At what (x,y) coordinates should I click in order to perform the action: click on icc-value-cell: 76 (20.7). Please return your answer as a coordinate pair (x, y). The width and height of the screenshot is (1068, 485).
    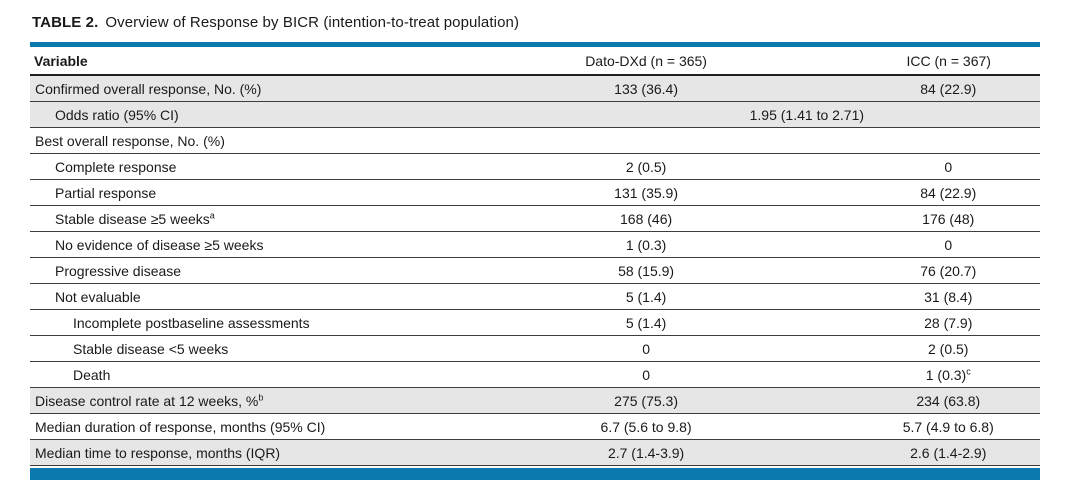
    Looking at the image, I should click on (913, 270).